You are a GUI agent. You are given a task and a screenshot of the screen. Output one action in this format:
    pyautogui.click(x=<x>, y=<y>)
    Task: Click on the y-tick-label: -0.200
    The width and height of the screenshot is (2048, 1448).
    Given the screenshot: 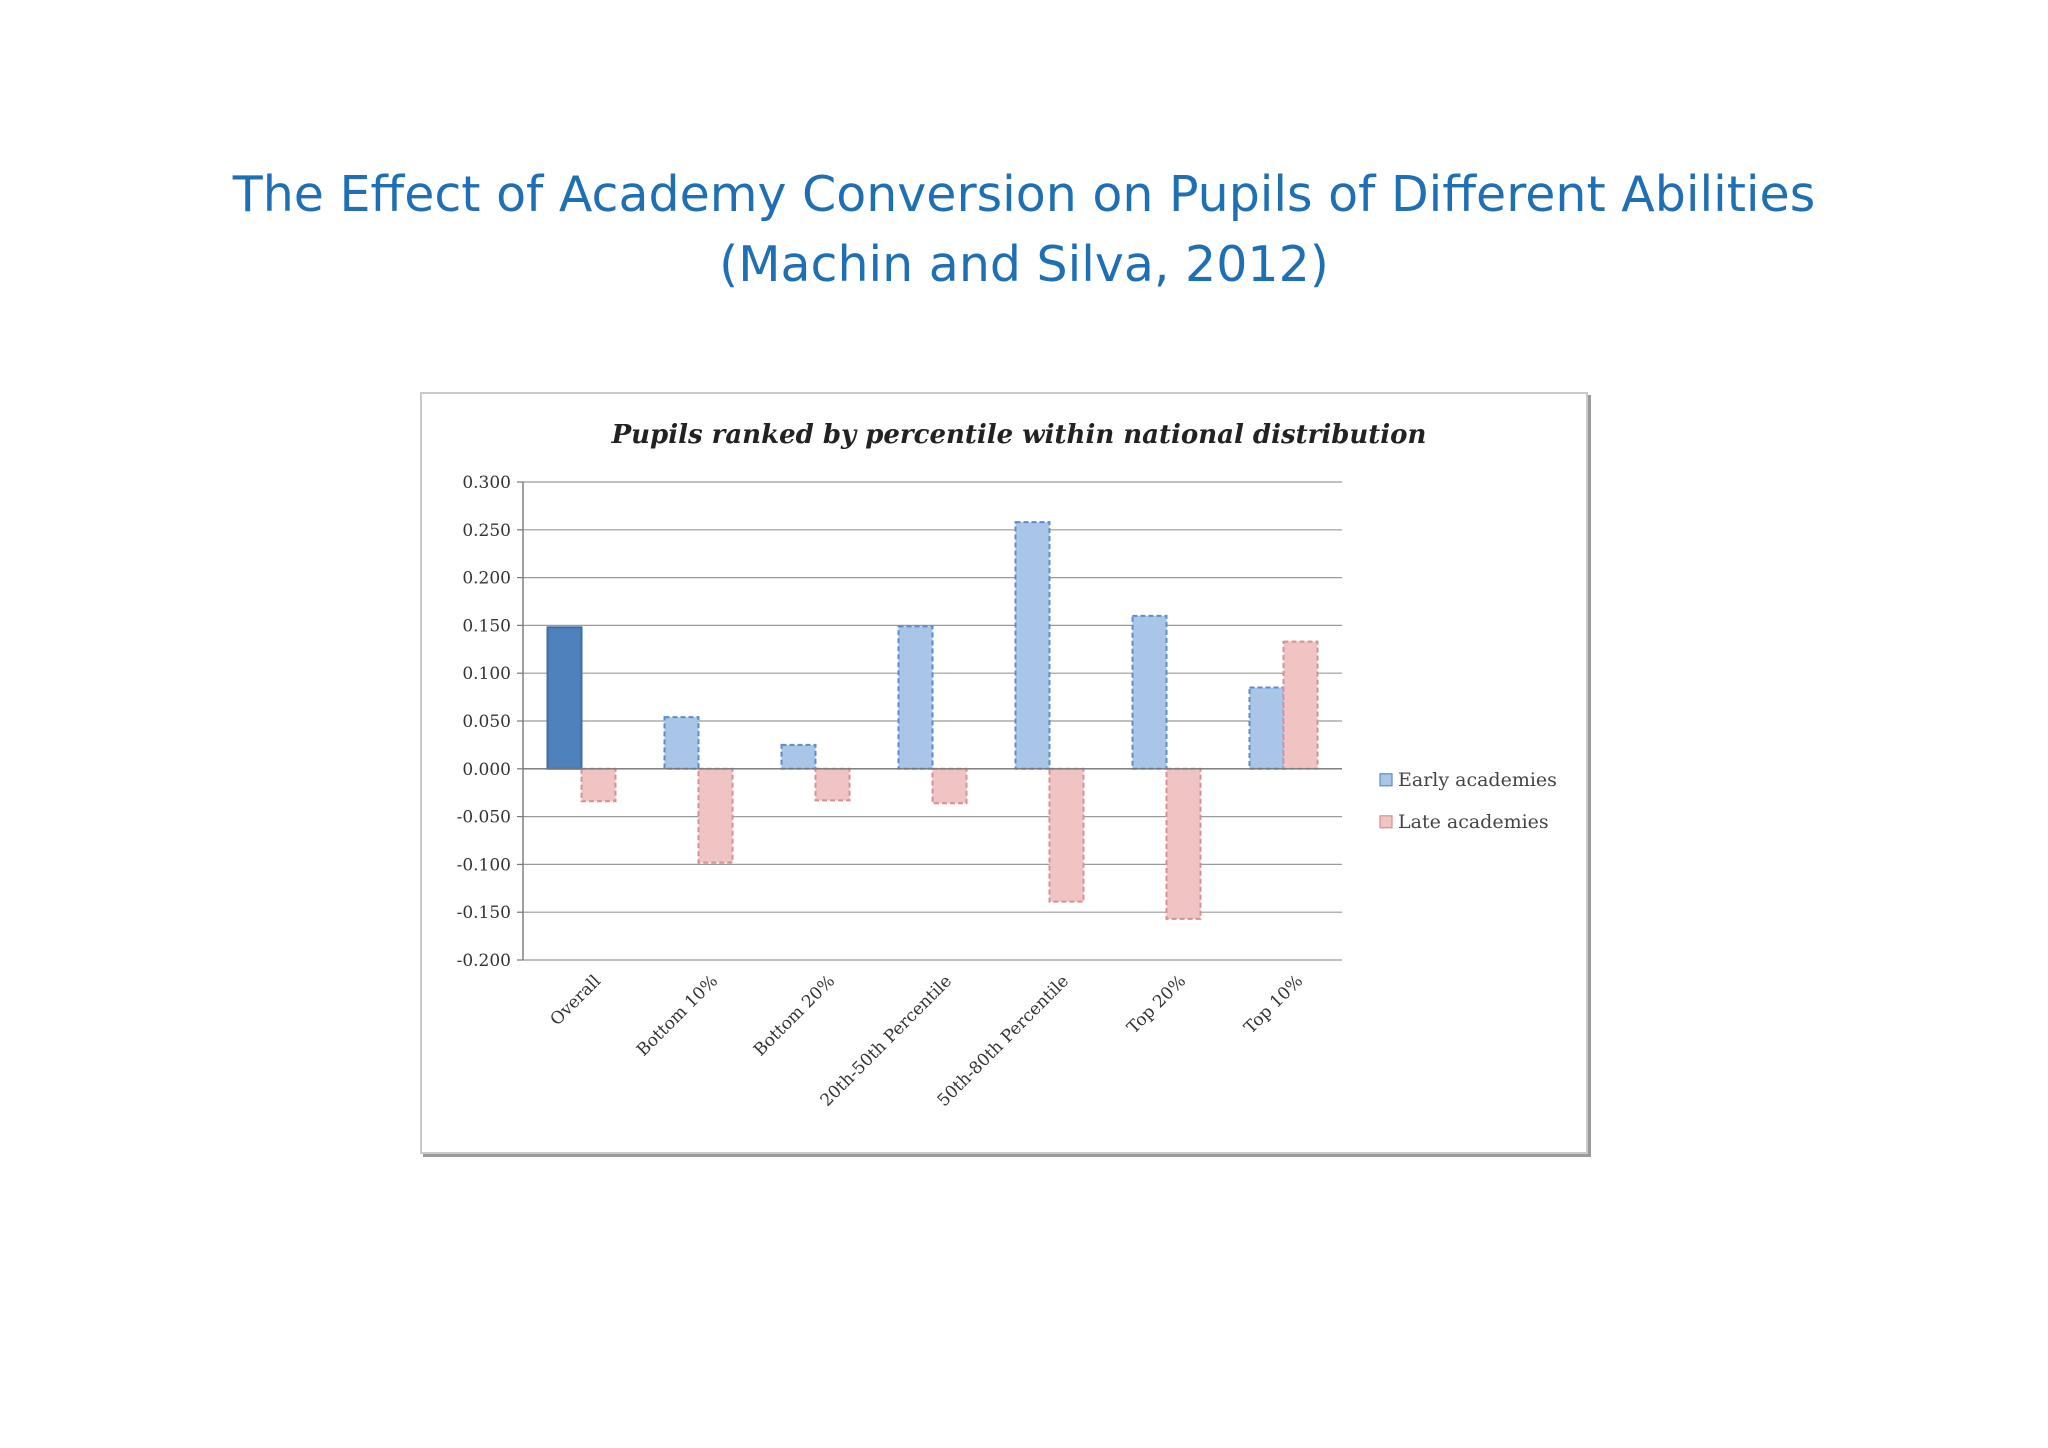 What is the action you would take?
    pyautogui.click(x=484, y=961)
    